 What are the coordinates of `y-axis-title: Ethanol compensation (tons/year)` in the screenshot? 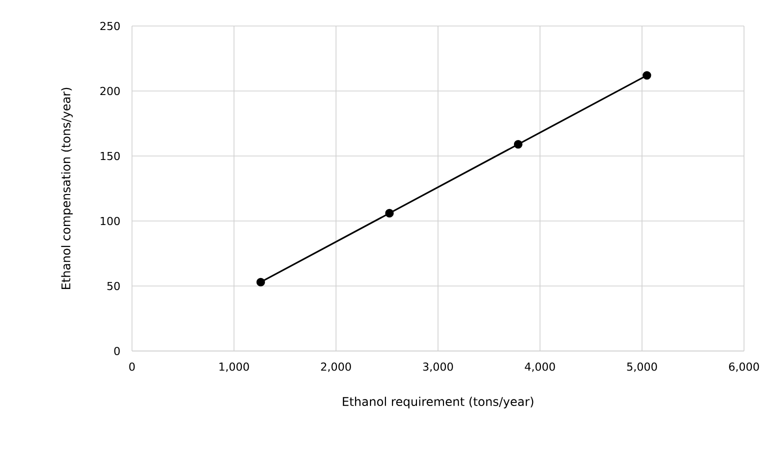 It's located at (67, 188).